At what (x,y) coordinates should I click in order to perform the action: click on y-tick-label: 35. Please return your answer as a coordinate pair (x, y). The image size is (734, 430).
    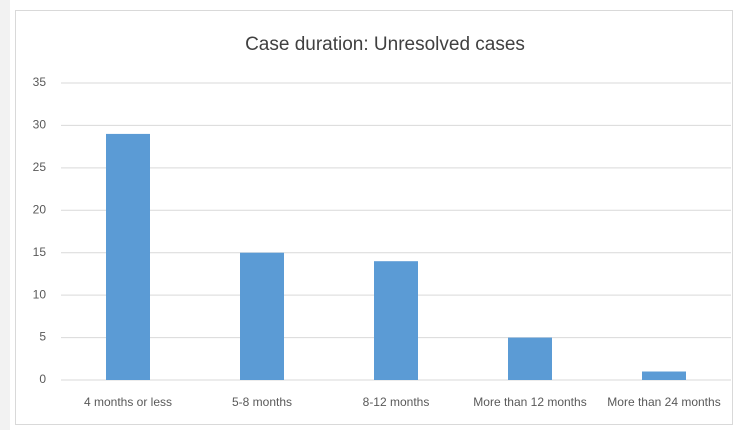
    Looking at the image, I should click on (40, 82).